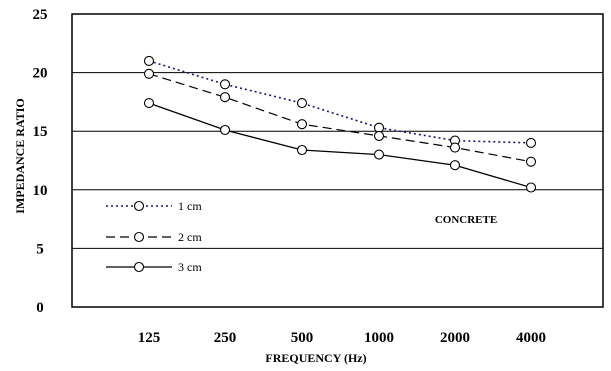  I want to click on x-tick-label: 125, so click(149, 338).